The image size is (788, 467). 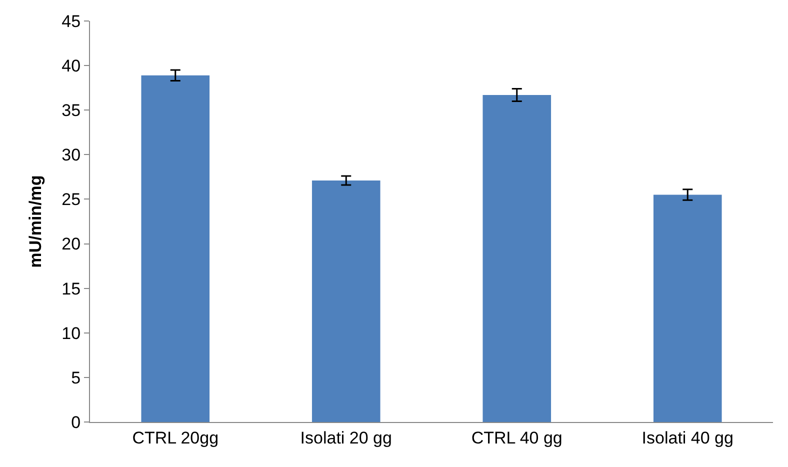 What do you see at coordinates (71, 244) in the screenshot?
I see `y-tick-label: 20` at bounding box center [71, 244].